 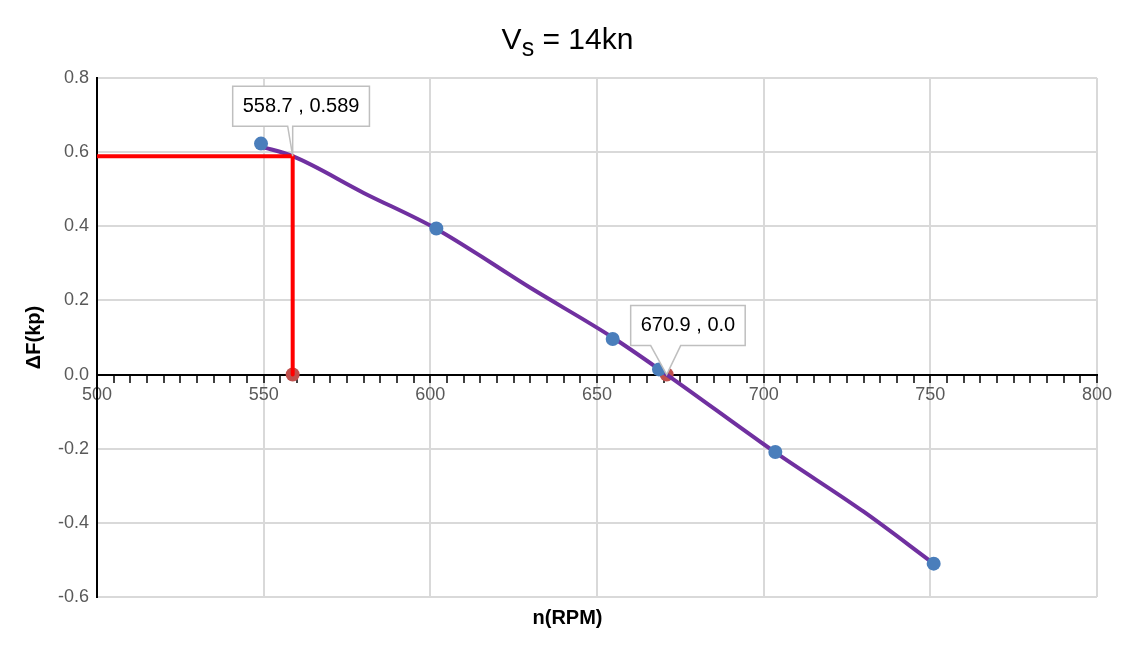 What do you see at coordinates (76, 373) in the screenshot?
I see `y-tick-label: 0.0` at bounding box center [76, 373].